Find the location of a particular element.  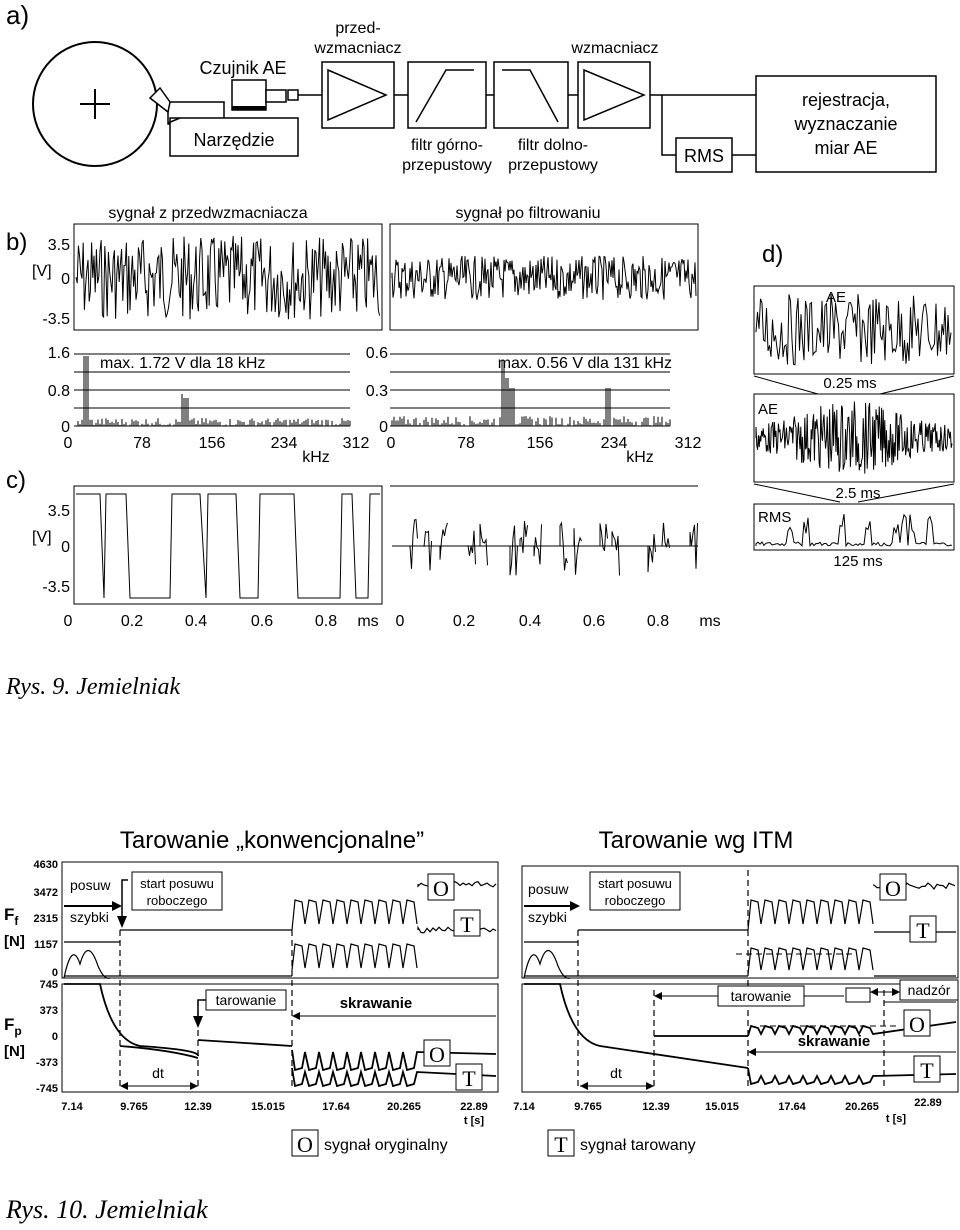

d-zoom-line-2b is located at coordinates (906, 493).